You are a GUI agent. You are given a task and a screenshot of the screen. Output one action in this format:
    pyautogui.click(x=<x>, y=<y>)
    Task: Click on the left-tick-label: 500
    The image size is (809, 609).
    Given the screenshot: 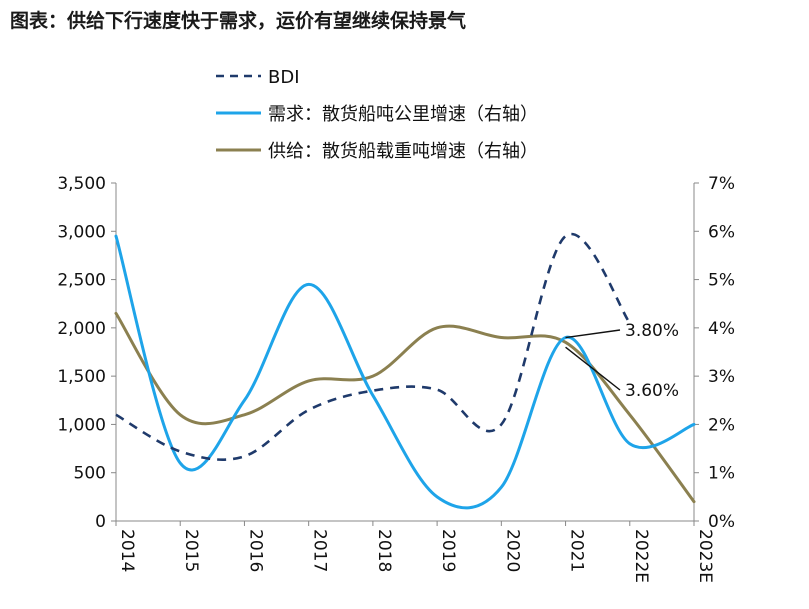 What is the action you would take?
    pyautogui.click(x=90, y=474)
    